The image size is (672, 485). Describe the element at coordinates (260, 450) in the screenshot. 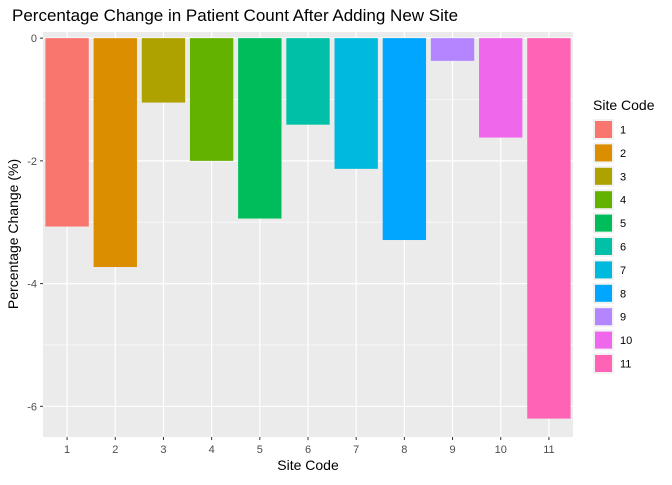

I see `x-tick-label: 5` at that location.